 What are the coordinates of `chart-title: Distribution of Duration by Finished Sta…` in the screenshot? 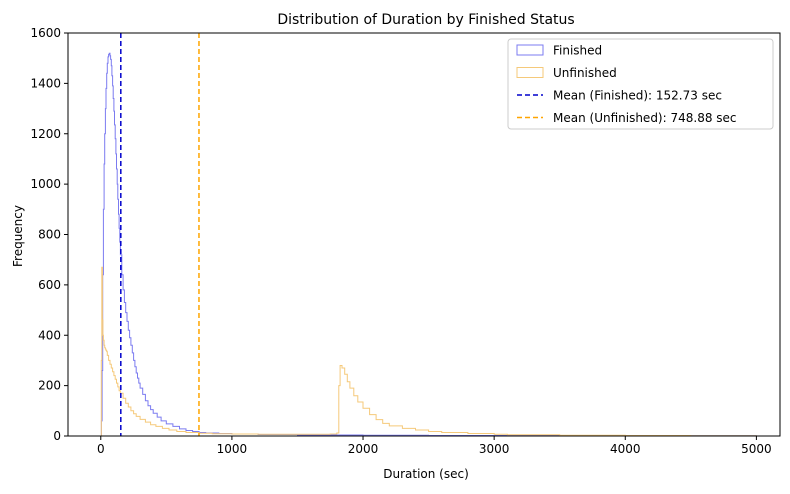 It's located at (425, 20).